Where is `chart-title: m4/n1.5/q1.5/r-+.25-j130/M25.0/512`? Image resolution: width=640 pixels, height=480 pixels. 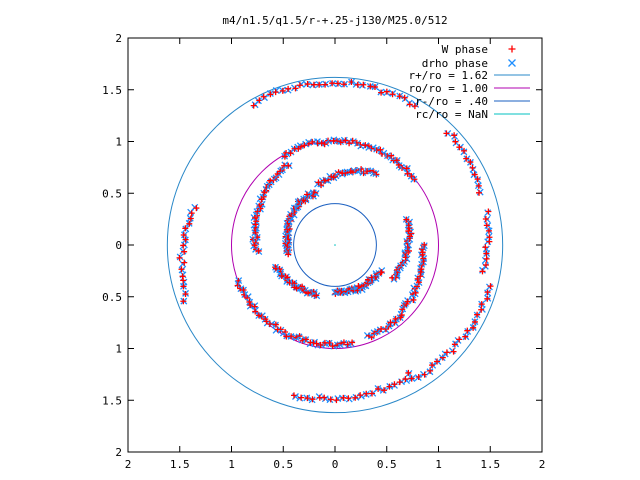
chart-title: m4/n1.5/q1.5/r-+.25-j130/M25.0/512 is located at coordinates (334, 20).